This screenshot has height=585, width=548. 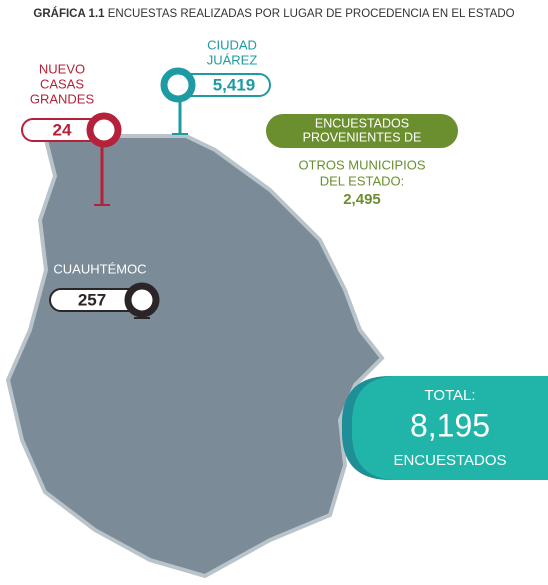 I want to click on total-value: 8,195, so click(x=450, y=425).